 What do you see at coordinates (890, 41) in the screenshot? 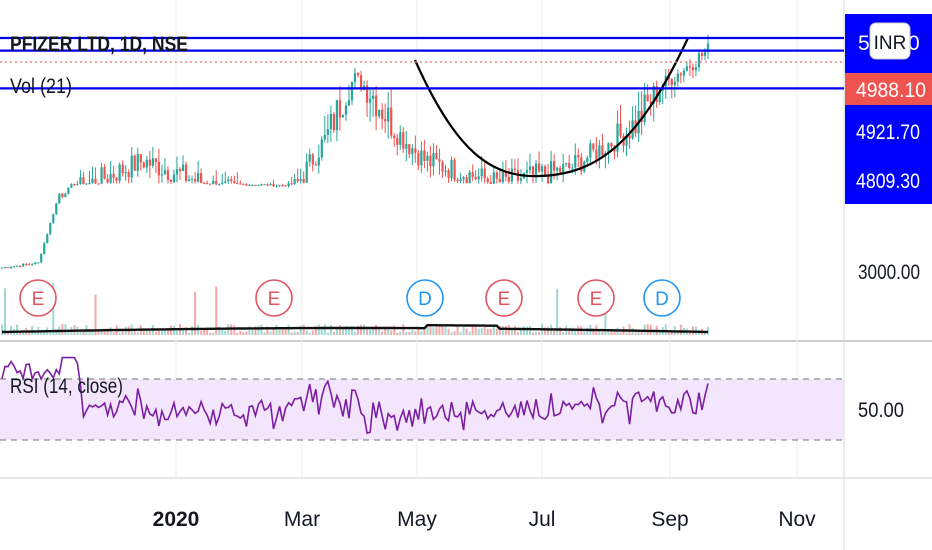
I see `currency-button: INR` at bounding box center [890, 41].